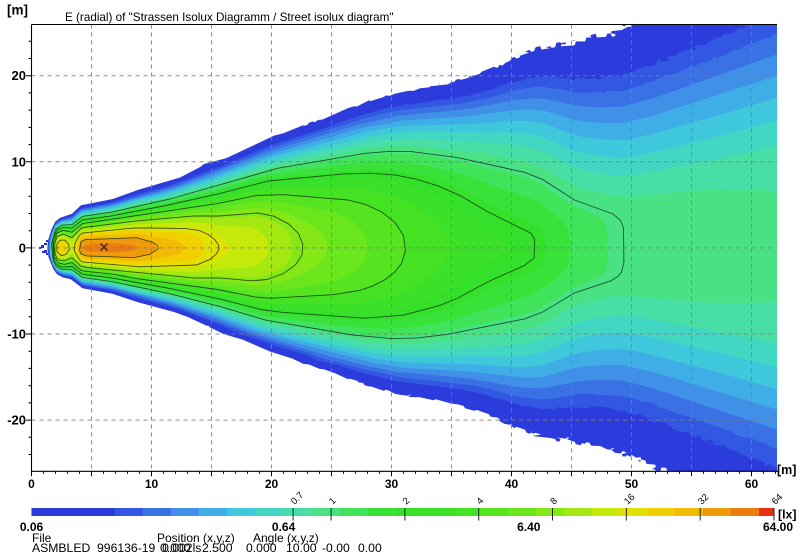  I want to click on svg-text: 4, so click(481, 502).